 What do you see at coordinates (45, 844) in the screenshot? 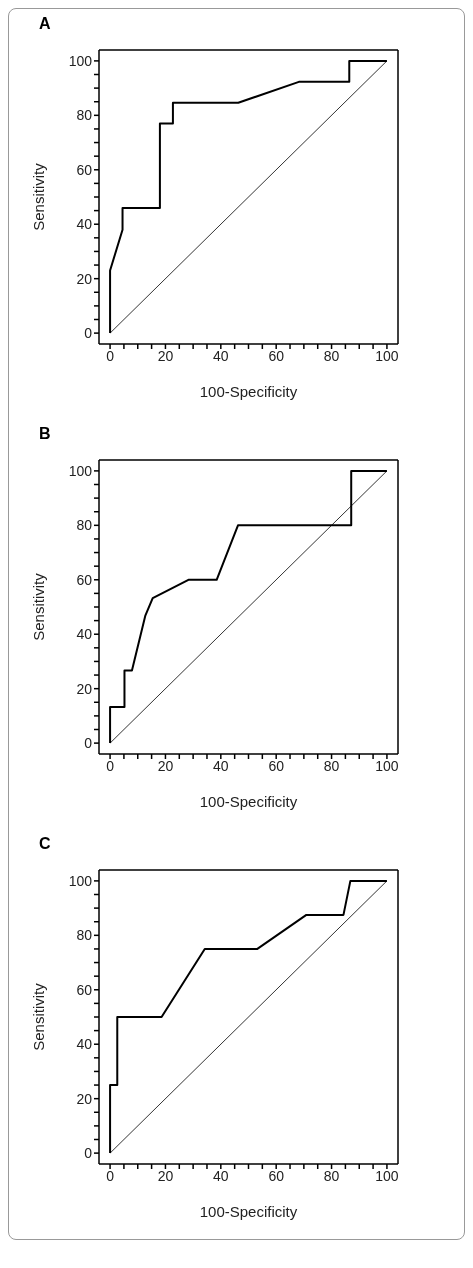
I see `chart-title: C` at bounding box center [45, 844].